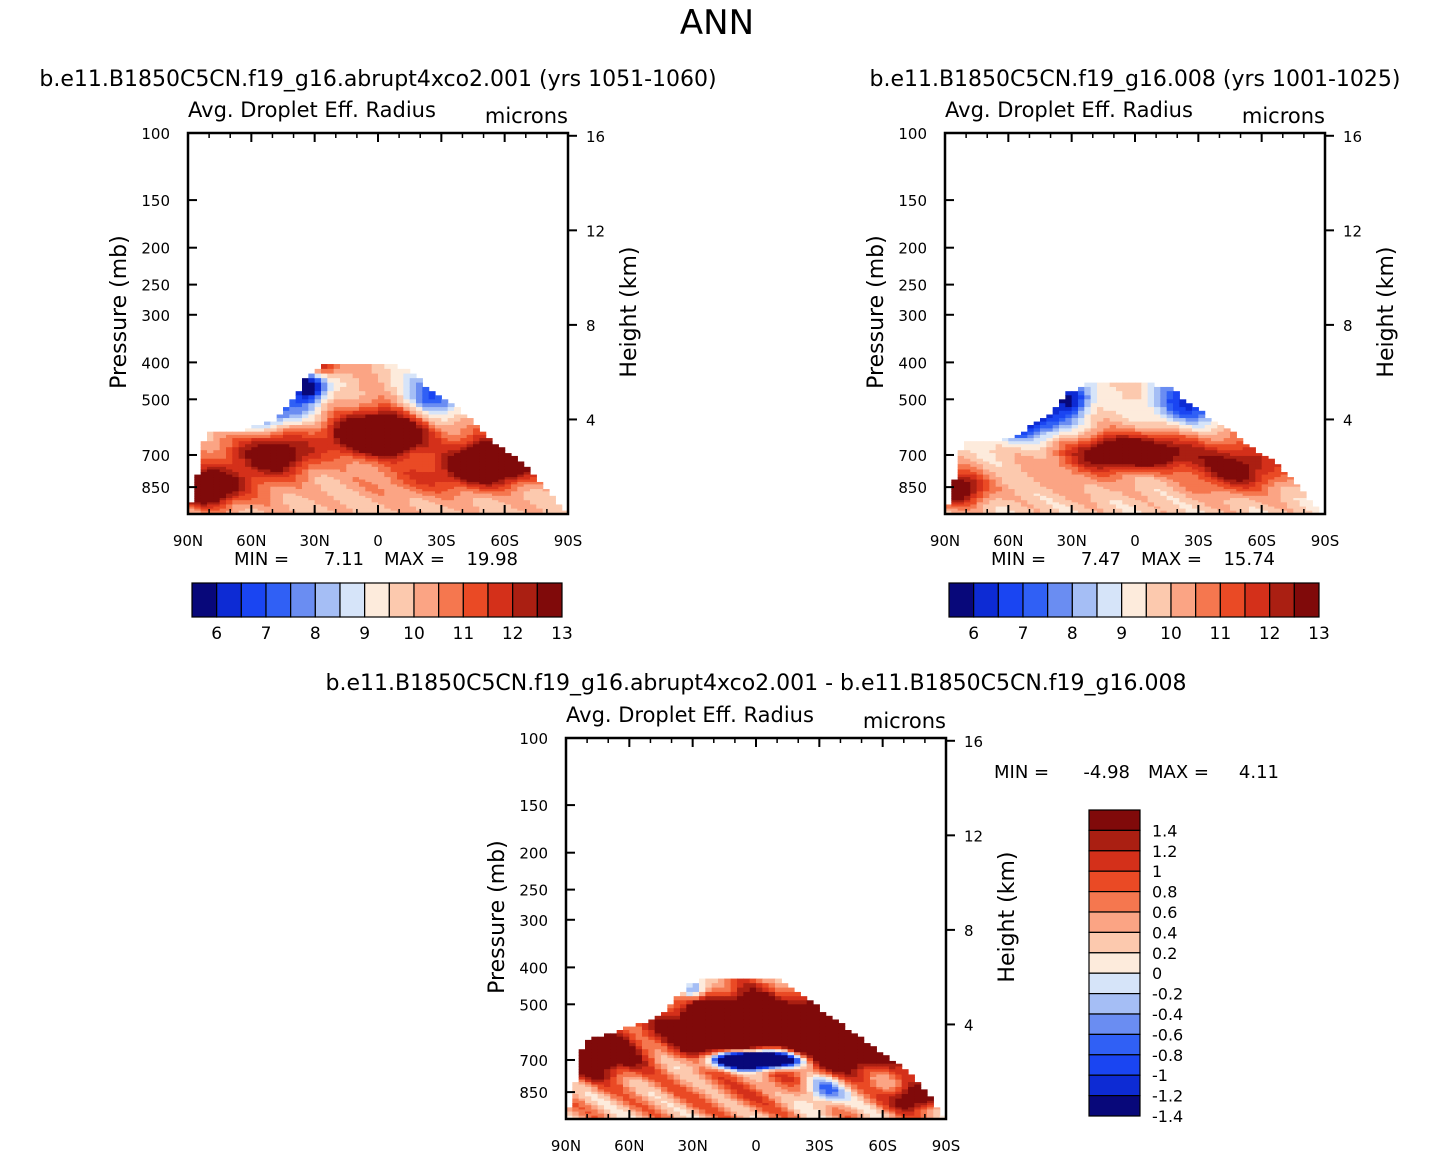 The width and height of the screenshot is (1434, 1156). What do you see at coordinates (1198, 541) in the screenshot?
I see `x-tick-label: 30S` at bounding box center [1198, 541].